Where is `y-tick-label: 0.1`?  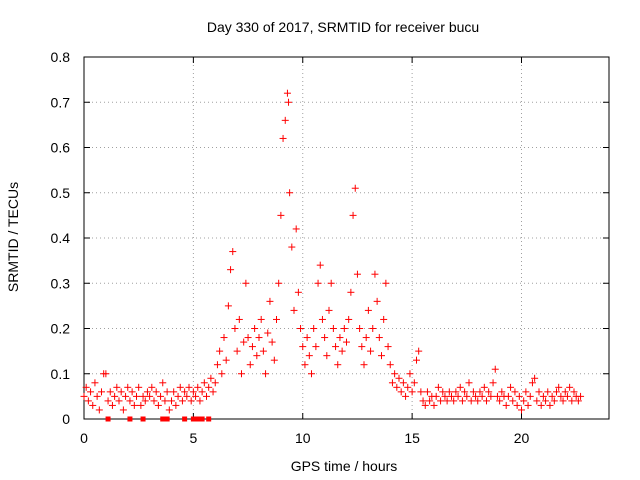
y-tick-label: 0.1 is located at coordinates (61, 374).